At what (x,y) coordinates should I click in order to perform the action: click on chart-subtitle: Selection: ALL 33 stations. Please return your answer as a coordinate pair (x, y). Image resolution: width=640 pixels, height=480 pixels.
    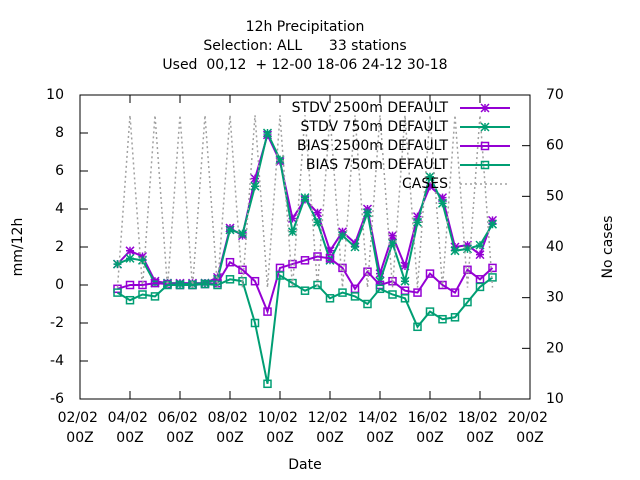
    Looking at the image, I should click on (304, 46).